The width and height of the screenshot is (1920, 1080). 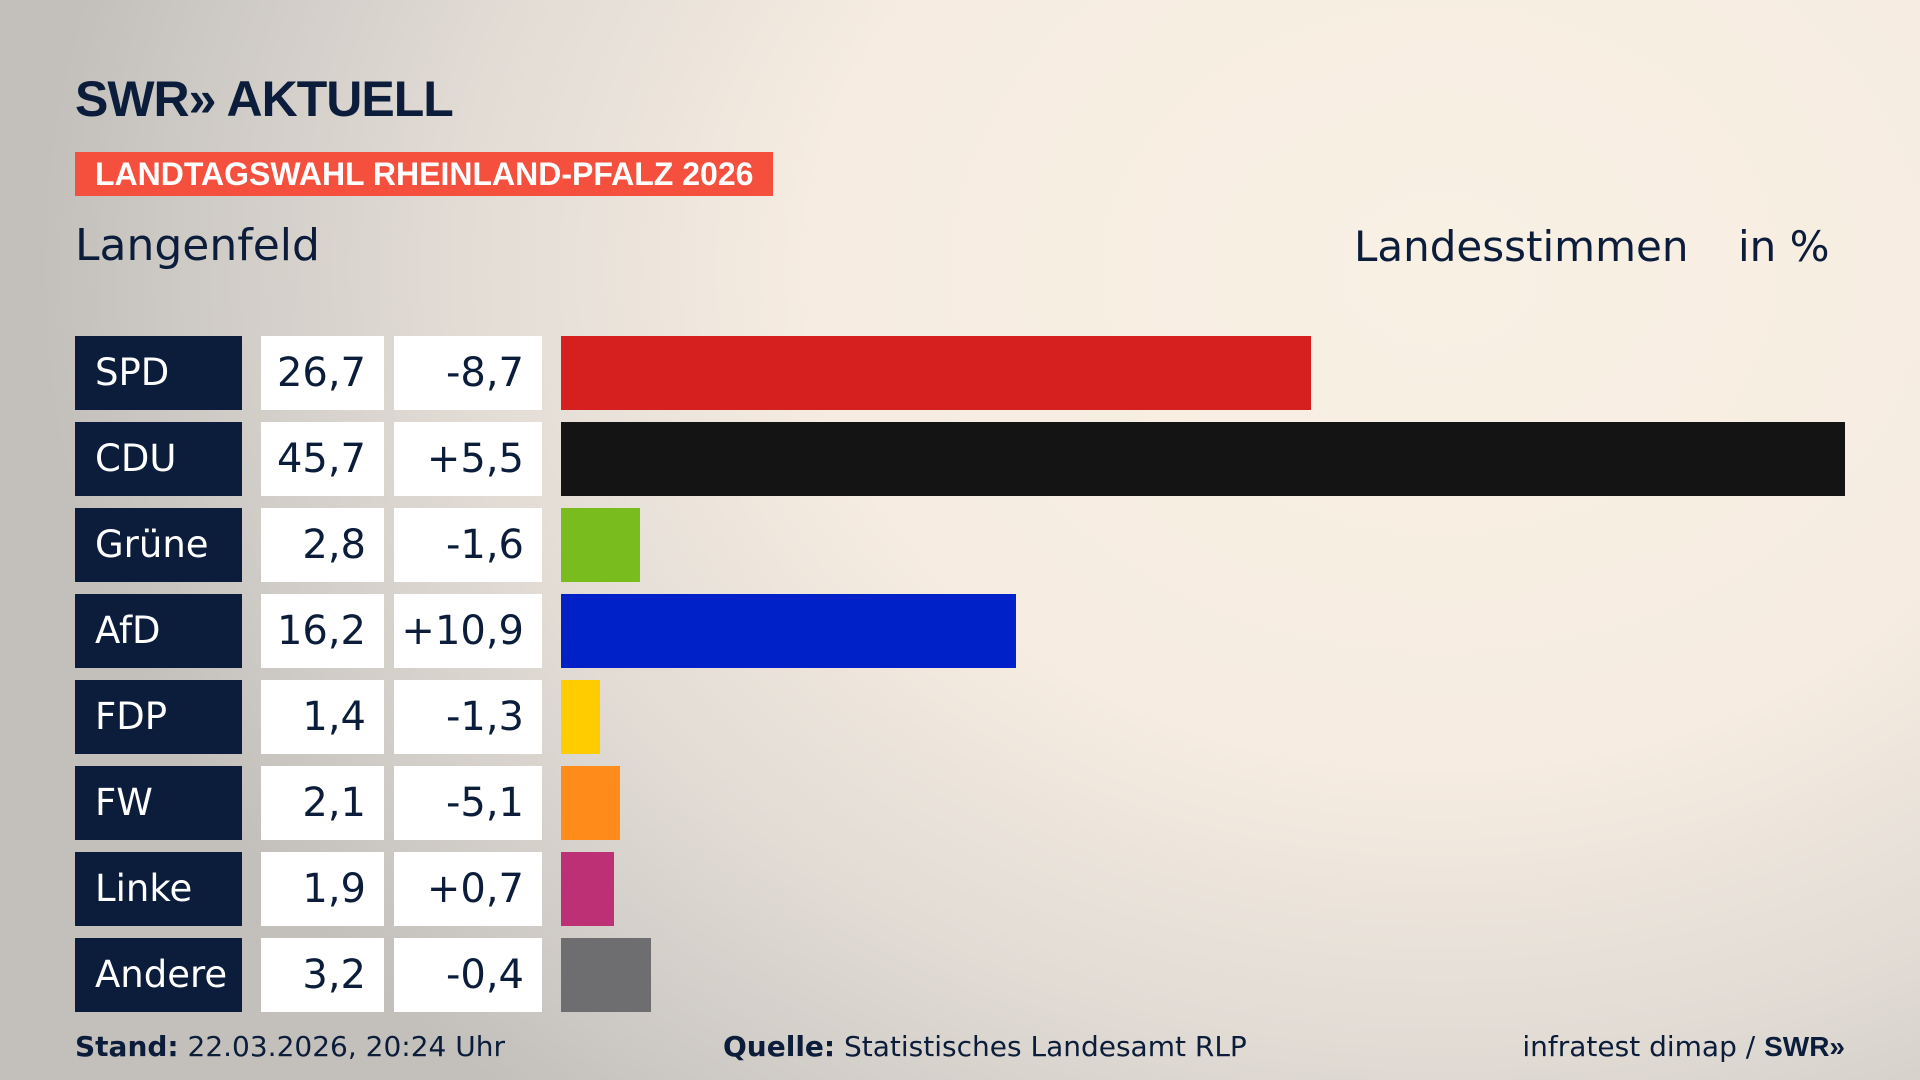 What do you see at coordinates (960, 975) in the screenshot?
I see `result-row: Andere 3,2 -0,4` at bounding box center [960, 975].